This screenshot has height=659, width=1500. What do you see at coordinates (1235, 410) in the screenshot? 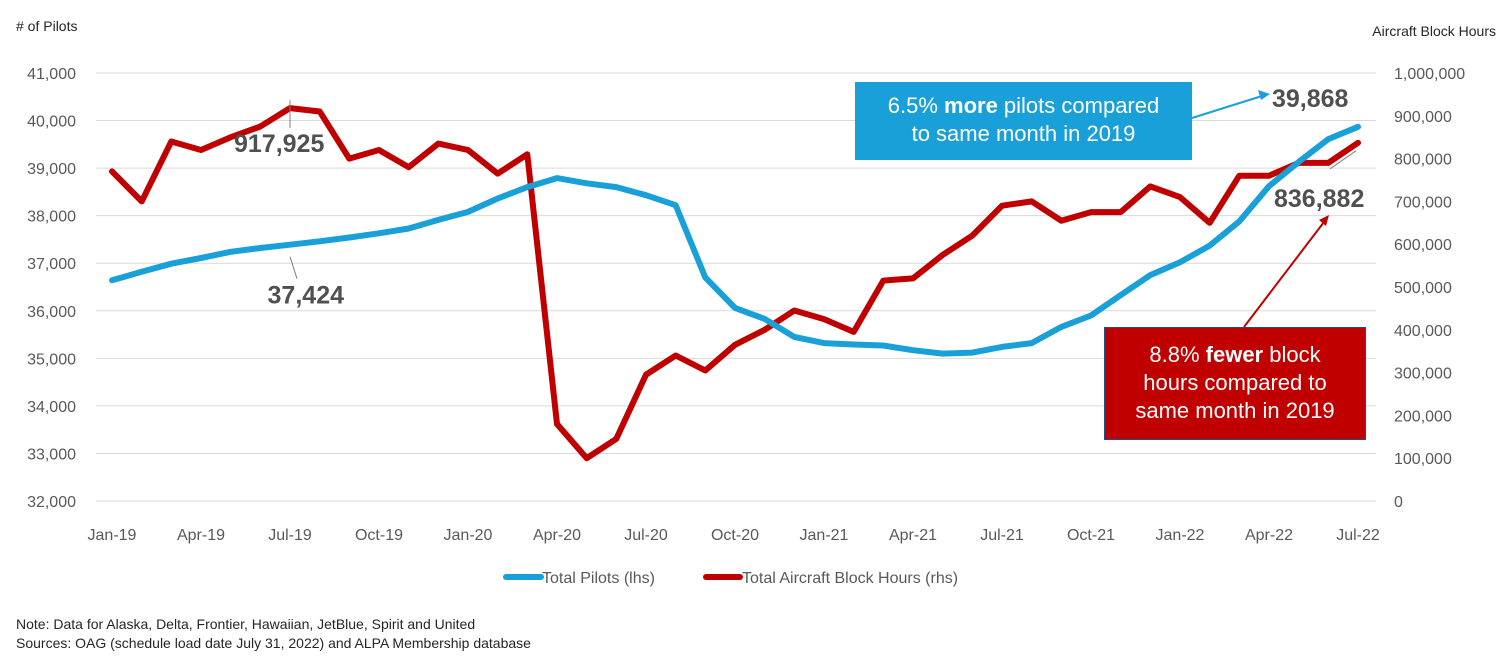
I see `hours-callout-line3: same month in 2019` at bounding box center [1235, 410].